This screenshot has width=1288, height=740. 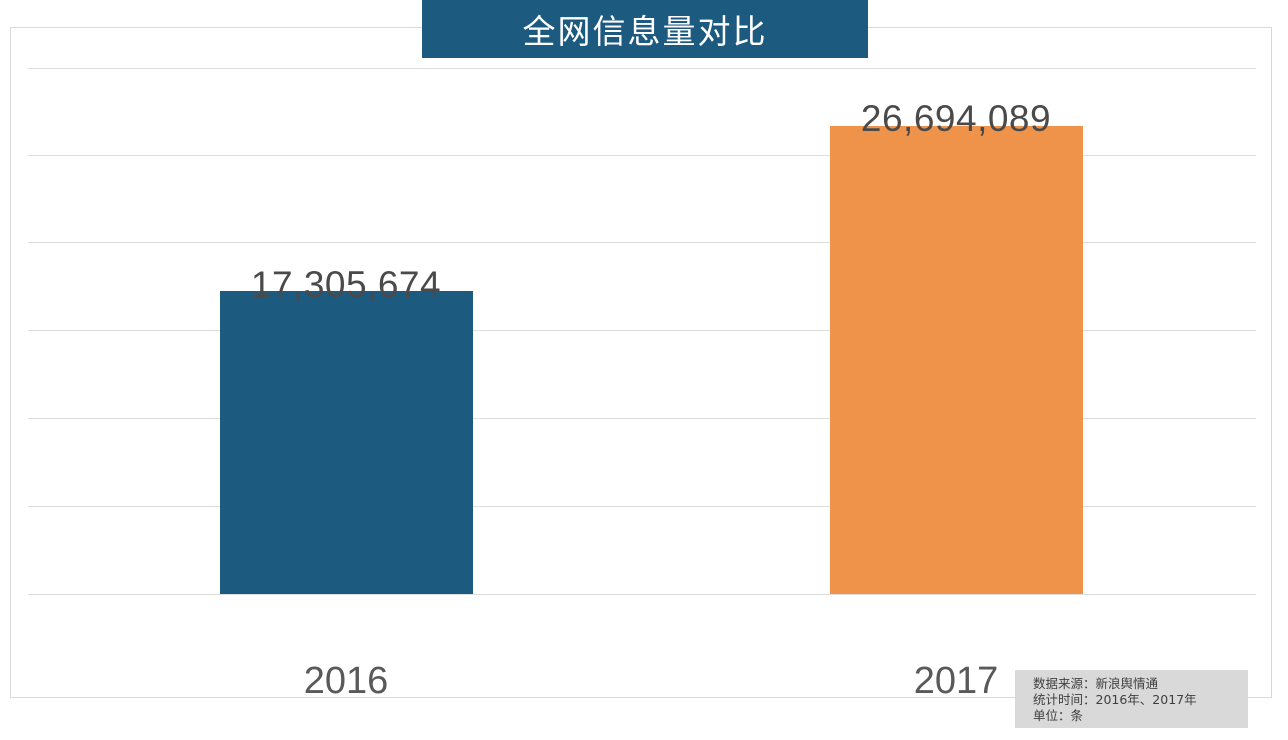 What do you see at coordinates (346, 442) in the screenshot?
I see `bar-2016` at bounding box center [346, 442].